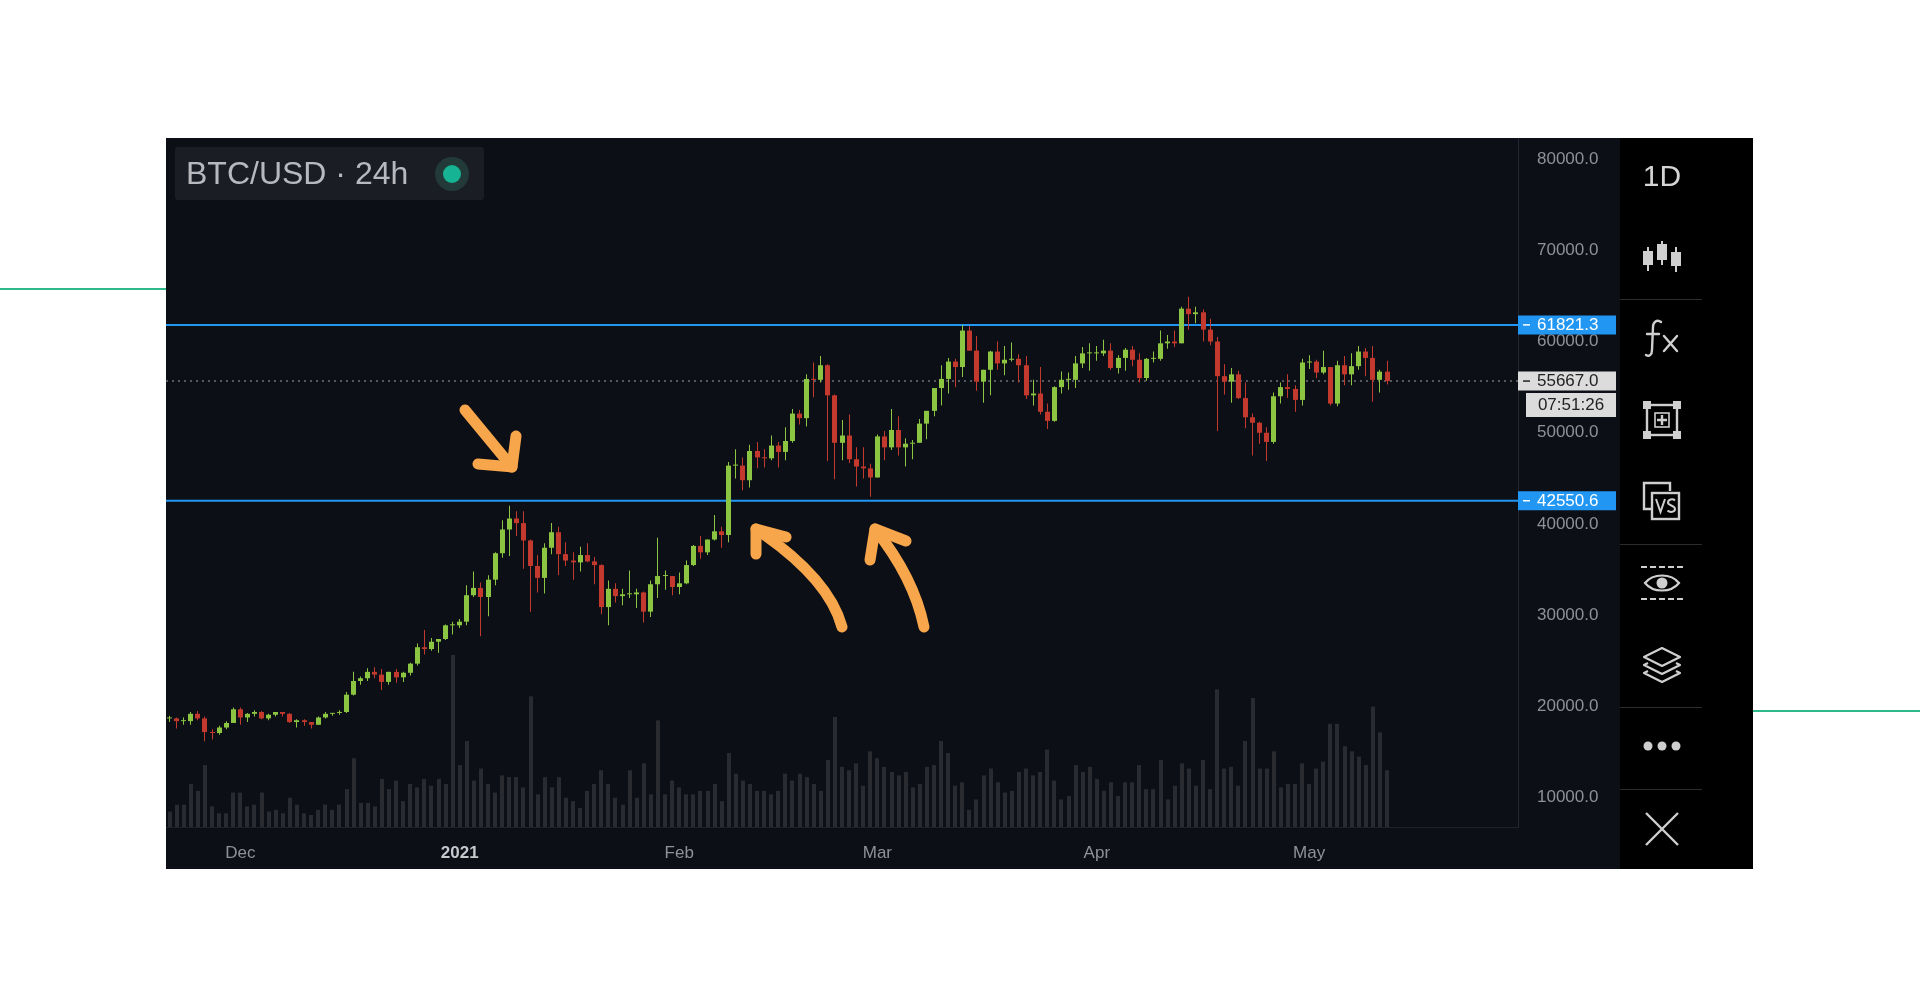  Describe the element at coordinates (1568, 614) in the screenshot. I see `y-tick-label: 30000.0` at that location.